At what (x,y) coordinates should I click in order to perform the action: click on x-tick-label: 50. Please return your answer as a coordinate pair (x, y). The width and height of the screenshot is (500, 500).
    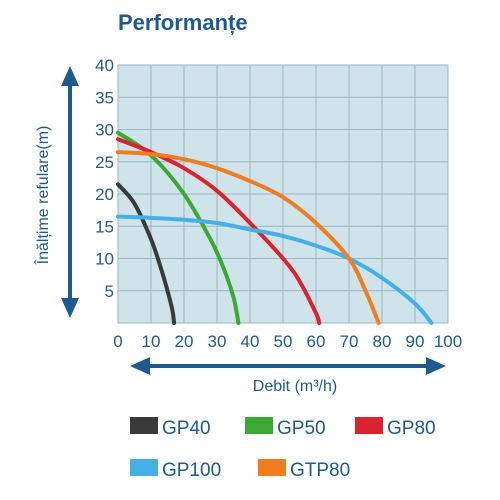
    Looking at the image, I should click on (283, 341).